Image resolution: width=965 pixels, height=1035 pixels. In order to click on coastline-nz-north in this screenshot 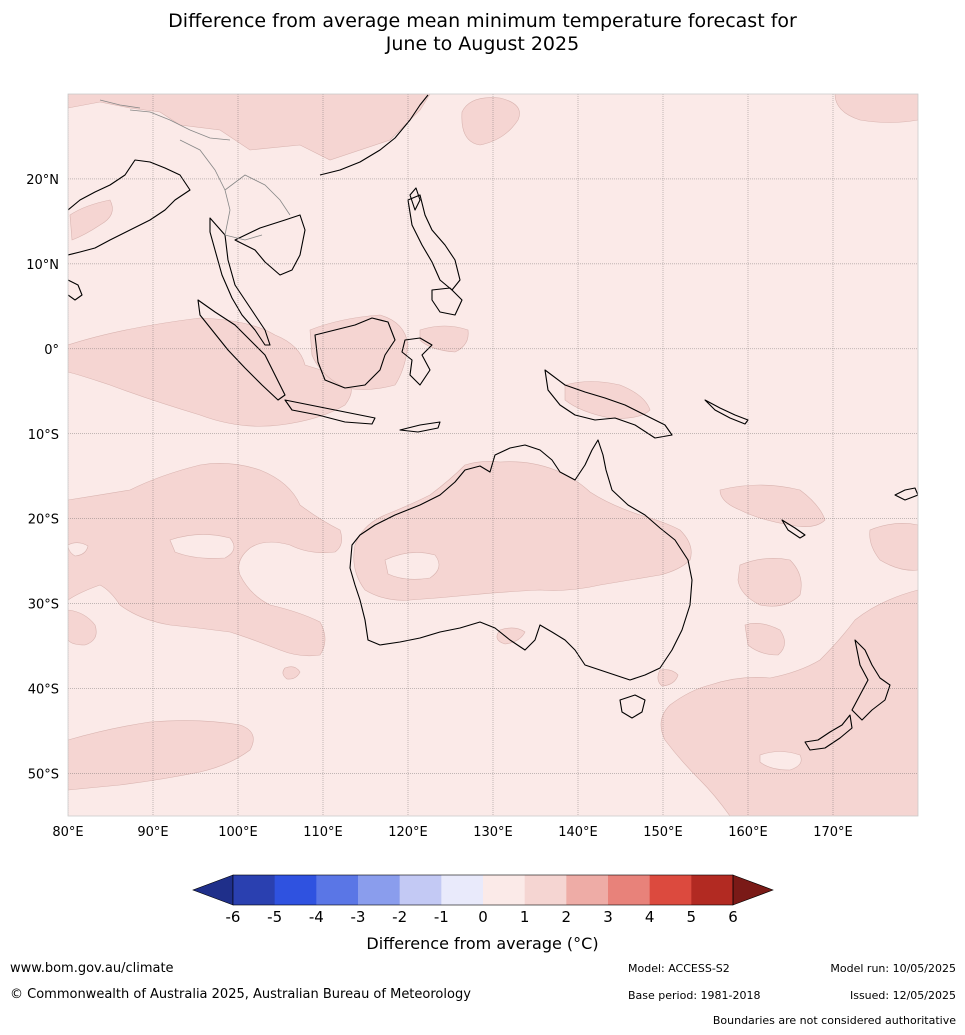, I will do `click(871, 680)`.